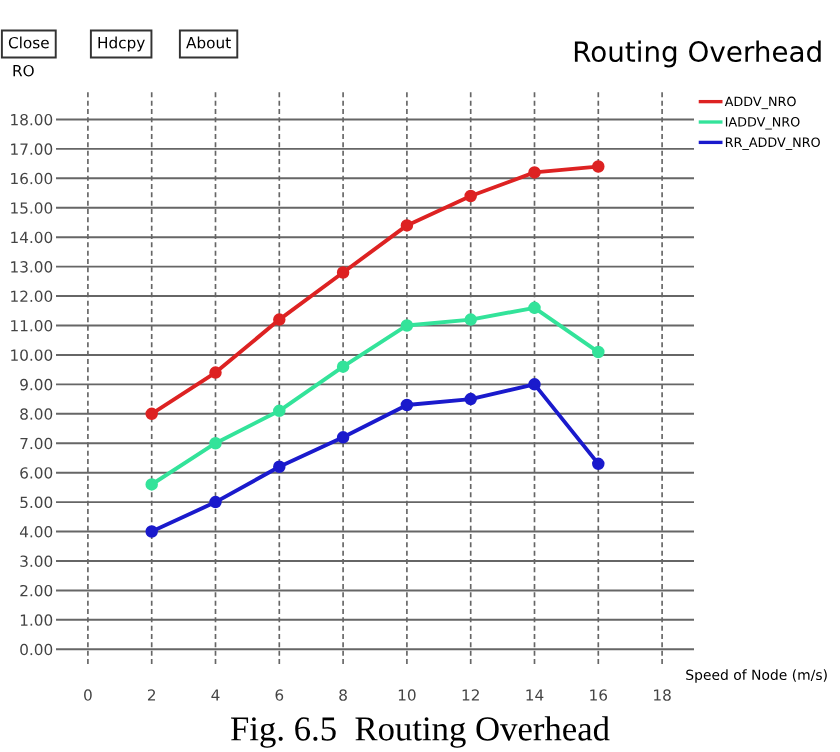 This screenshot has width=840, height=752. Describe the element at coordinates (420, 732) in the screenshot. I see `caption: Fig. 6.5 Routing Overhead` at that location.